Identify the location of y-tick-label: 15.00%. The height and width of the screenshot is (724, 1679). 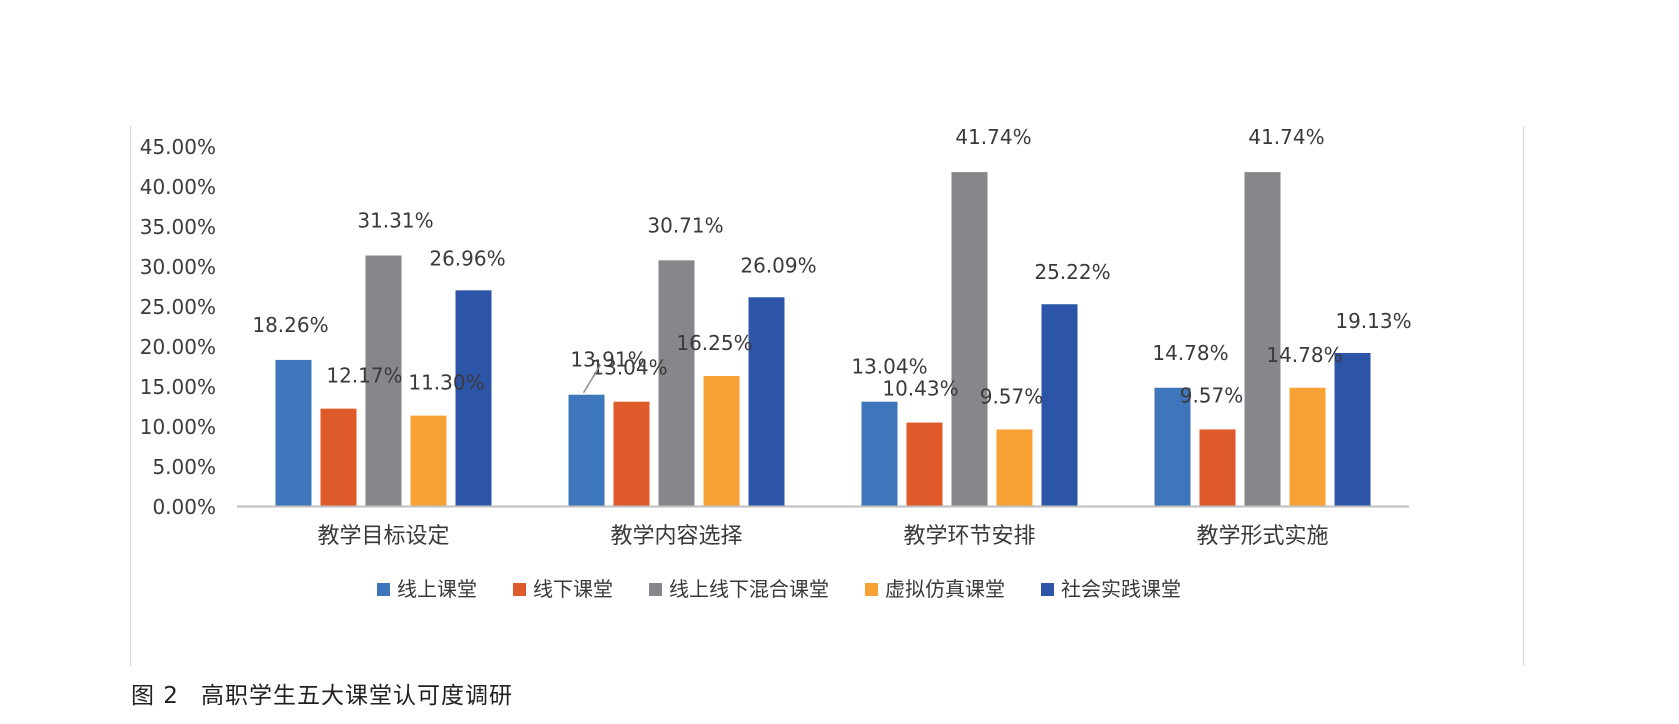
(178, 387).